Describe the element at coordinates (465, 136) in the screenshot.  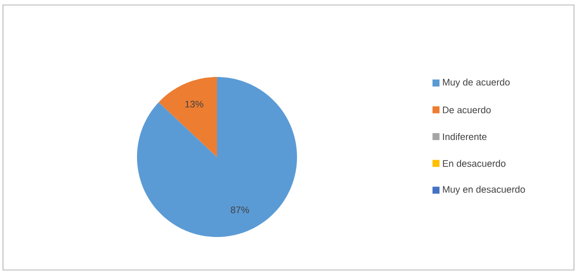
I see `legend-label: Indiferente` at that location.